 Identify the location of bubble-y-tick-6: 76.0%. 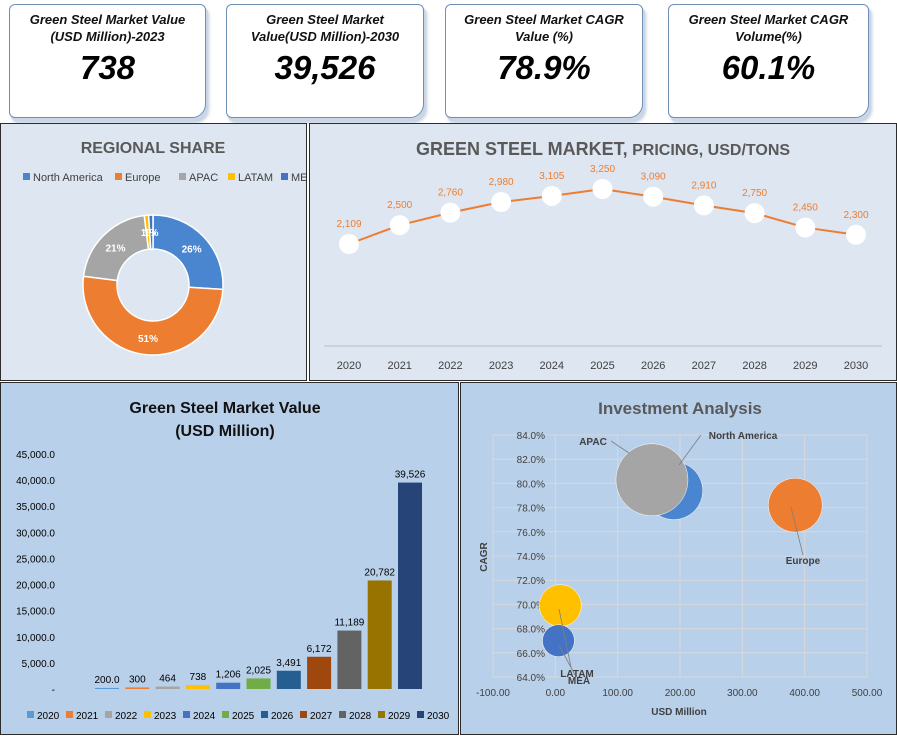
(531, 533).